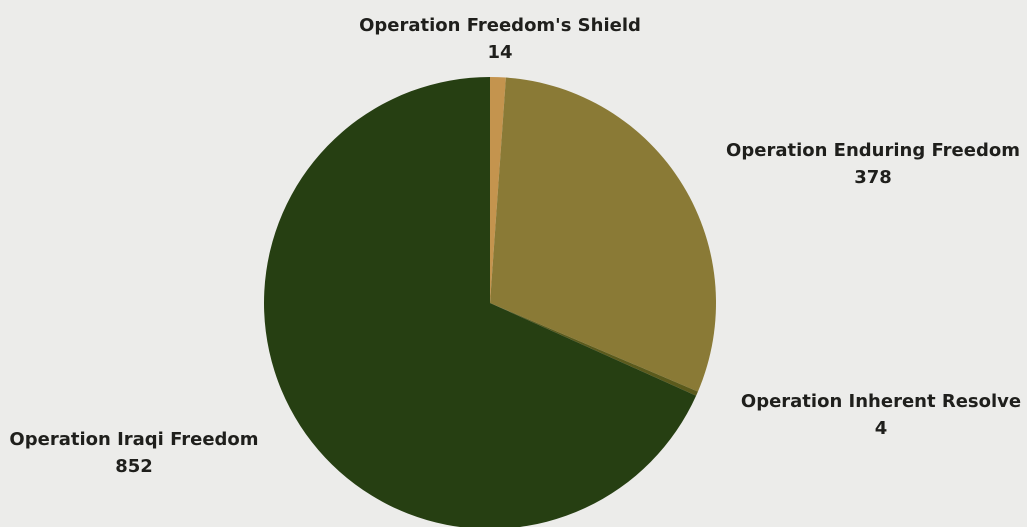 This screenshot has height=527, width=1027. I want to click on label-operation-inherent-resolve-value: 4, so click(881, 428).